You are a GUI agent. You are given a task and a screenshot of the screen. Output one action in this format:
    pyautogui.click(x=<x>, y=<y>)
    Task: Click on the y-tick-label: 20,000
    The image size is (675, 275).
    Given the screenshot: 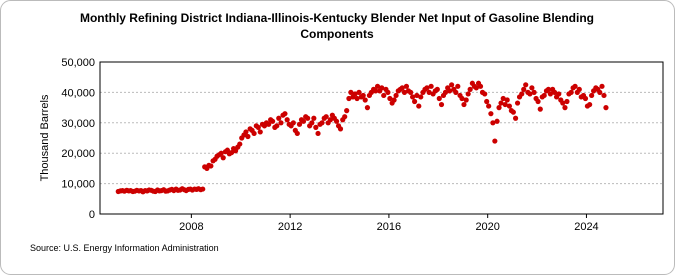 What is the action you would take?
    pyautogui.click(x=78, y=154)
    